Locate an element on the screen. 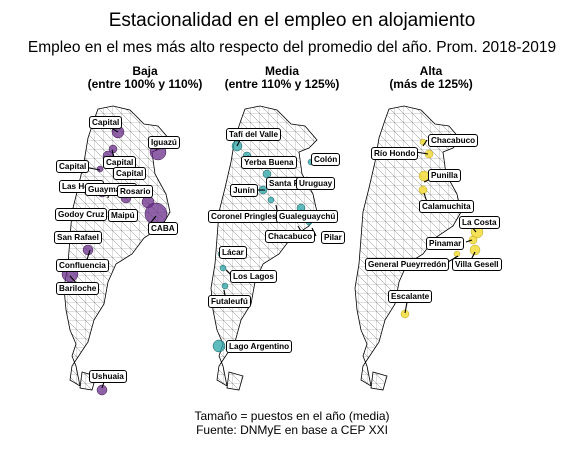  footer-source: Fuente: DNMyE en base a CEP XXI is located at coordinates (292, 430).